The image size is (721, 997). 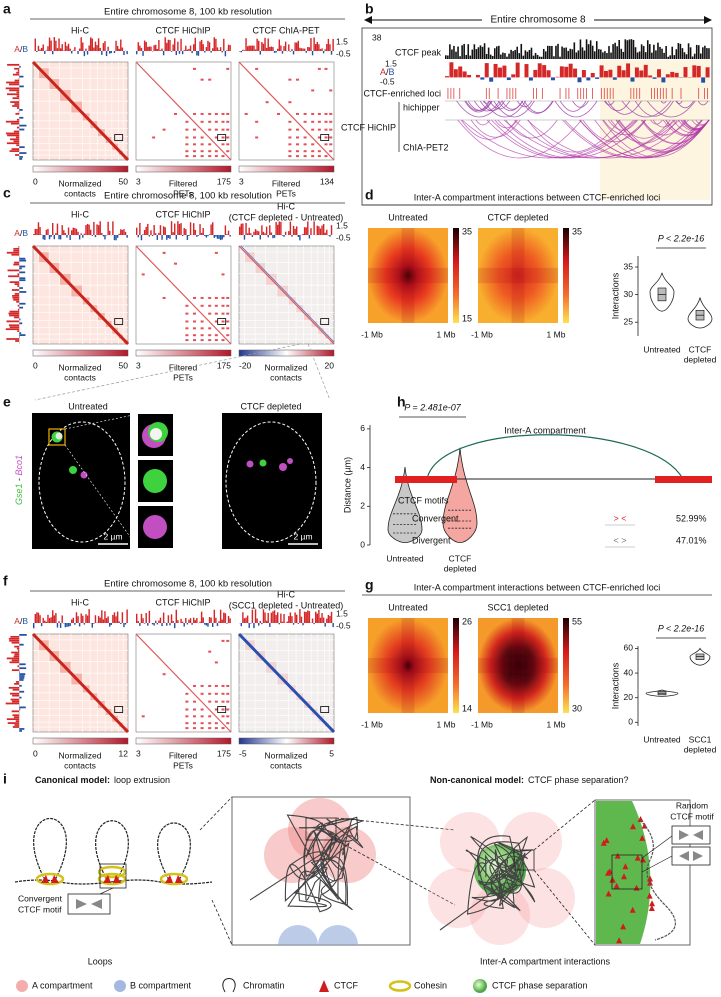 What do you see at coordinates (224, 365) in the screenshot?
I see `colorbar-max: 175` at bounding box center [224, 365].